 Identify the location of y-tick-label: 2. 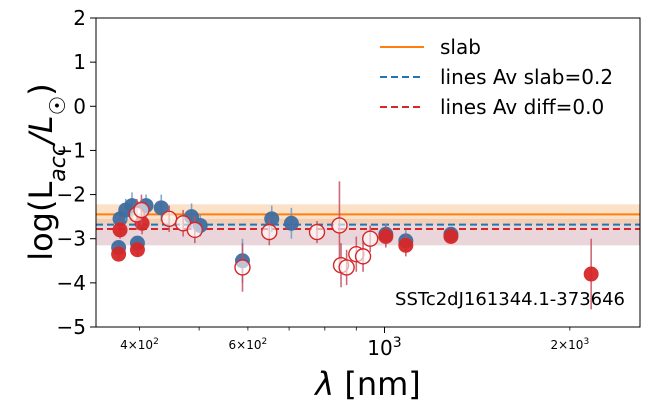
(79, 18).